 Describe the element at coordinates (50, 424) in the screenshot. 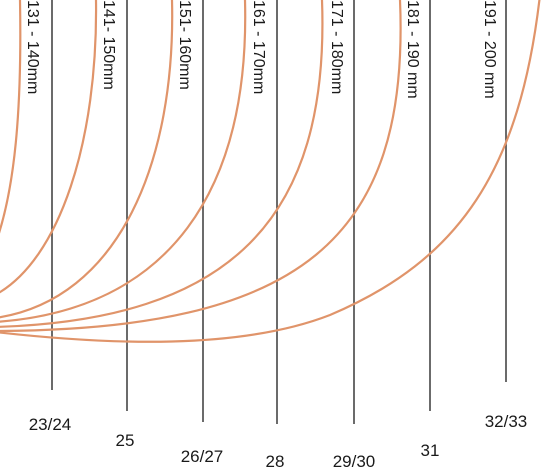

I see `size-label-1: 23/24` at that location.